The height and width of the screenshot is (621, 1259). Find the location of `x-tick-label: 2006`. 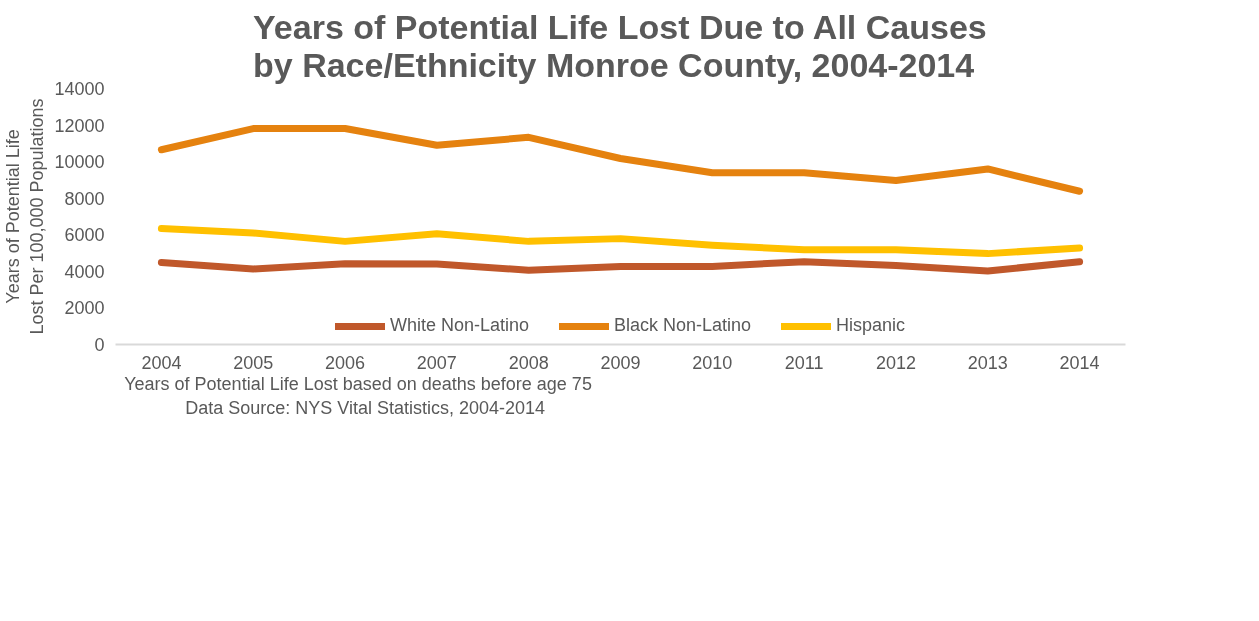

x-tick-label: 2006 is located at coordinates (345, 362).